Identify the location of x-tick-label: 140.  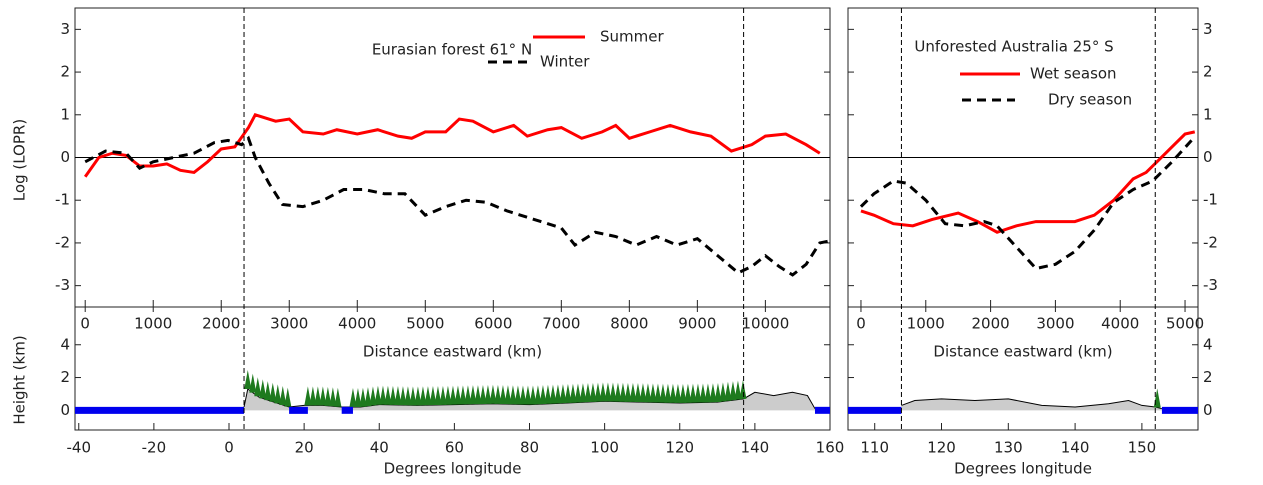
(755, 448).